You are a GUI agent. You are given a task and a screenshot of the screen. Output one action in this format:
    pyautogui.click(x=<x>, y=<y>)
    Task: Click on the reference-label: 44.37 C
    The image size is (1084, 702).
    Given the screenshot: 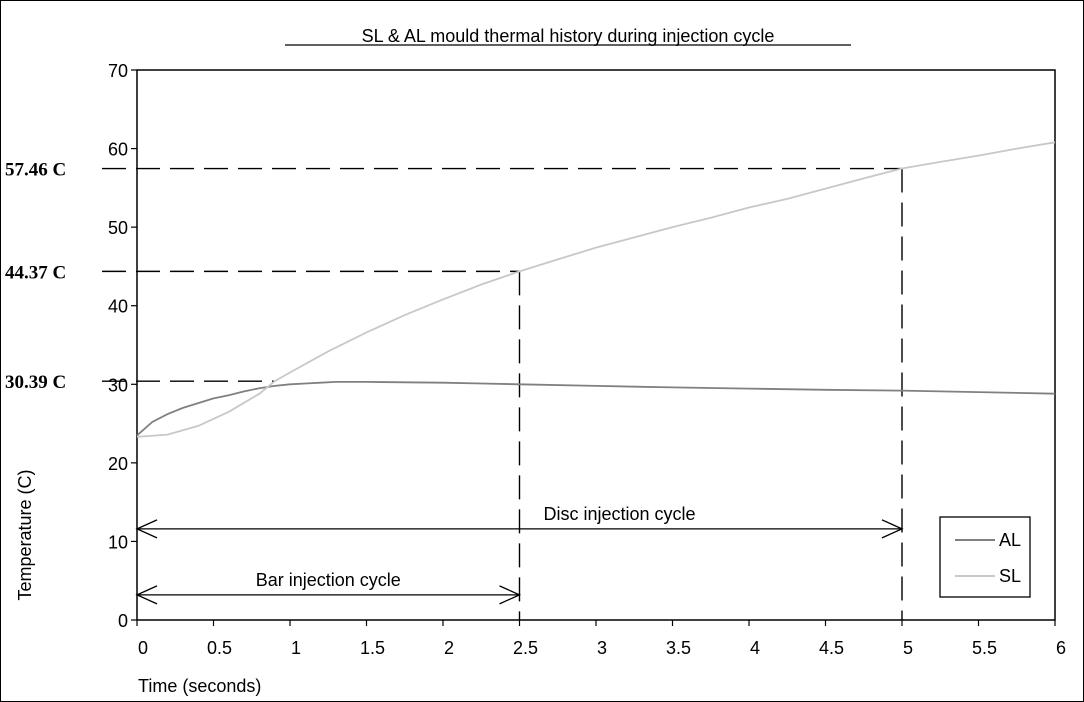 What is the action you would take?
    pyautogui.click(x=35, y=272)
    